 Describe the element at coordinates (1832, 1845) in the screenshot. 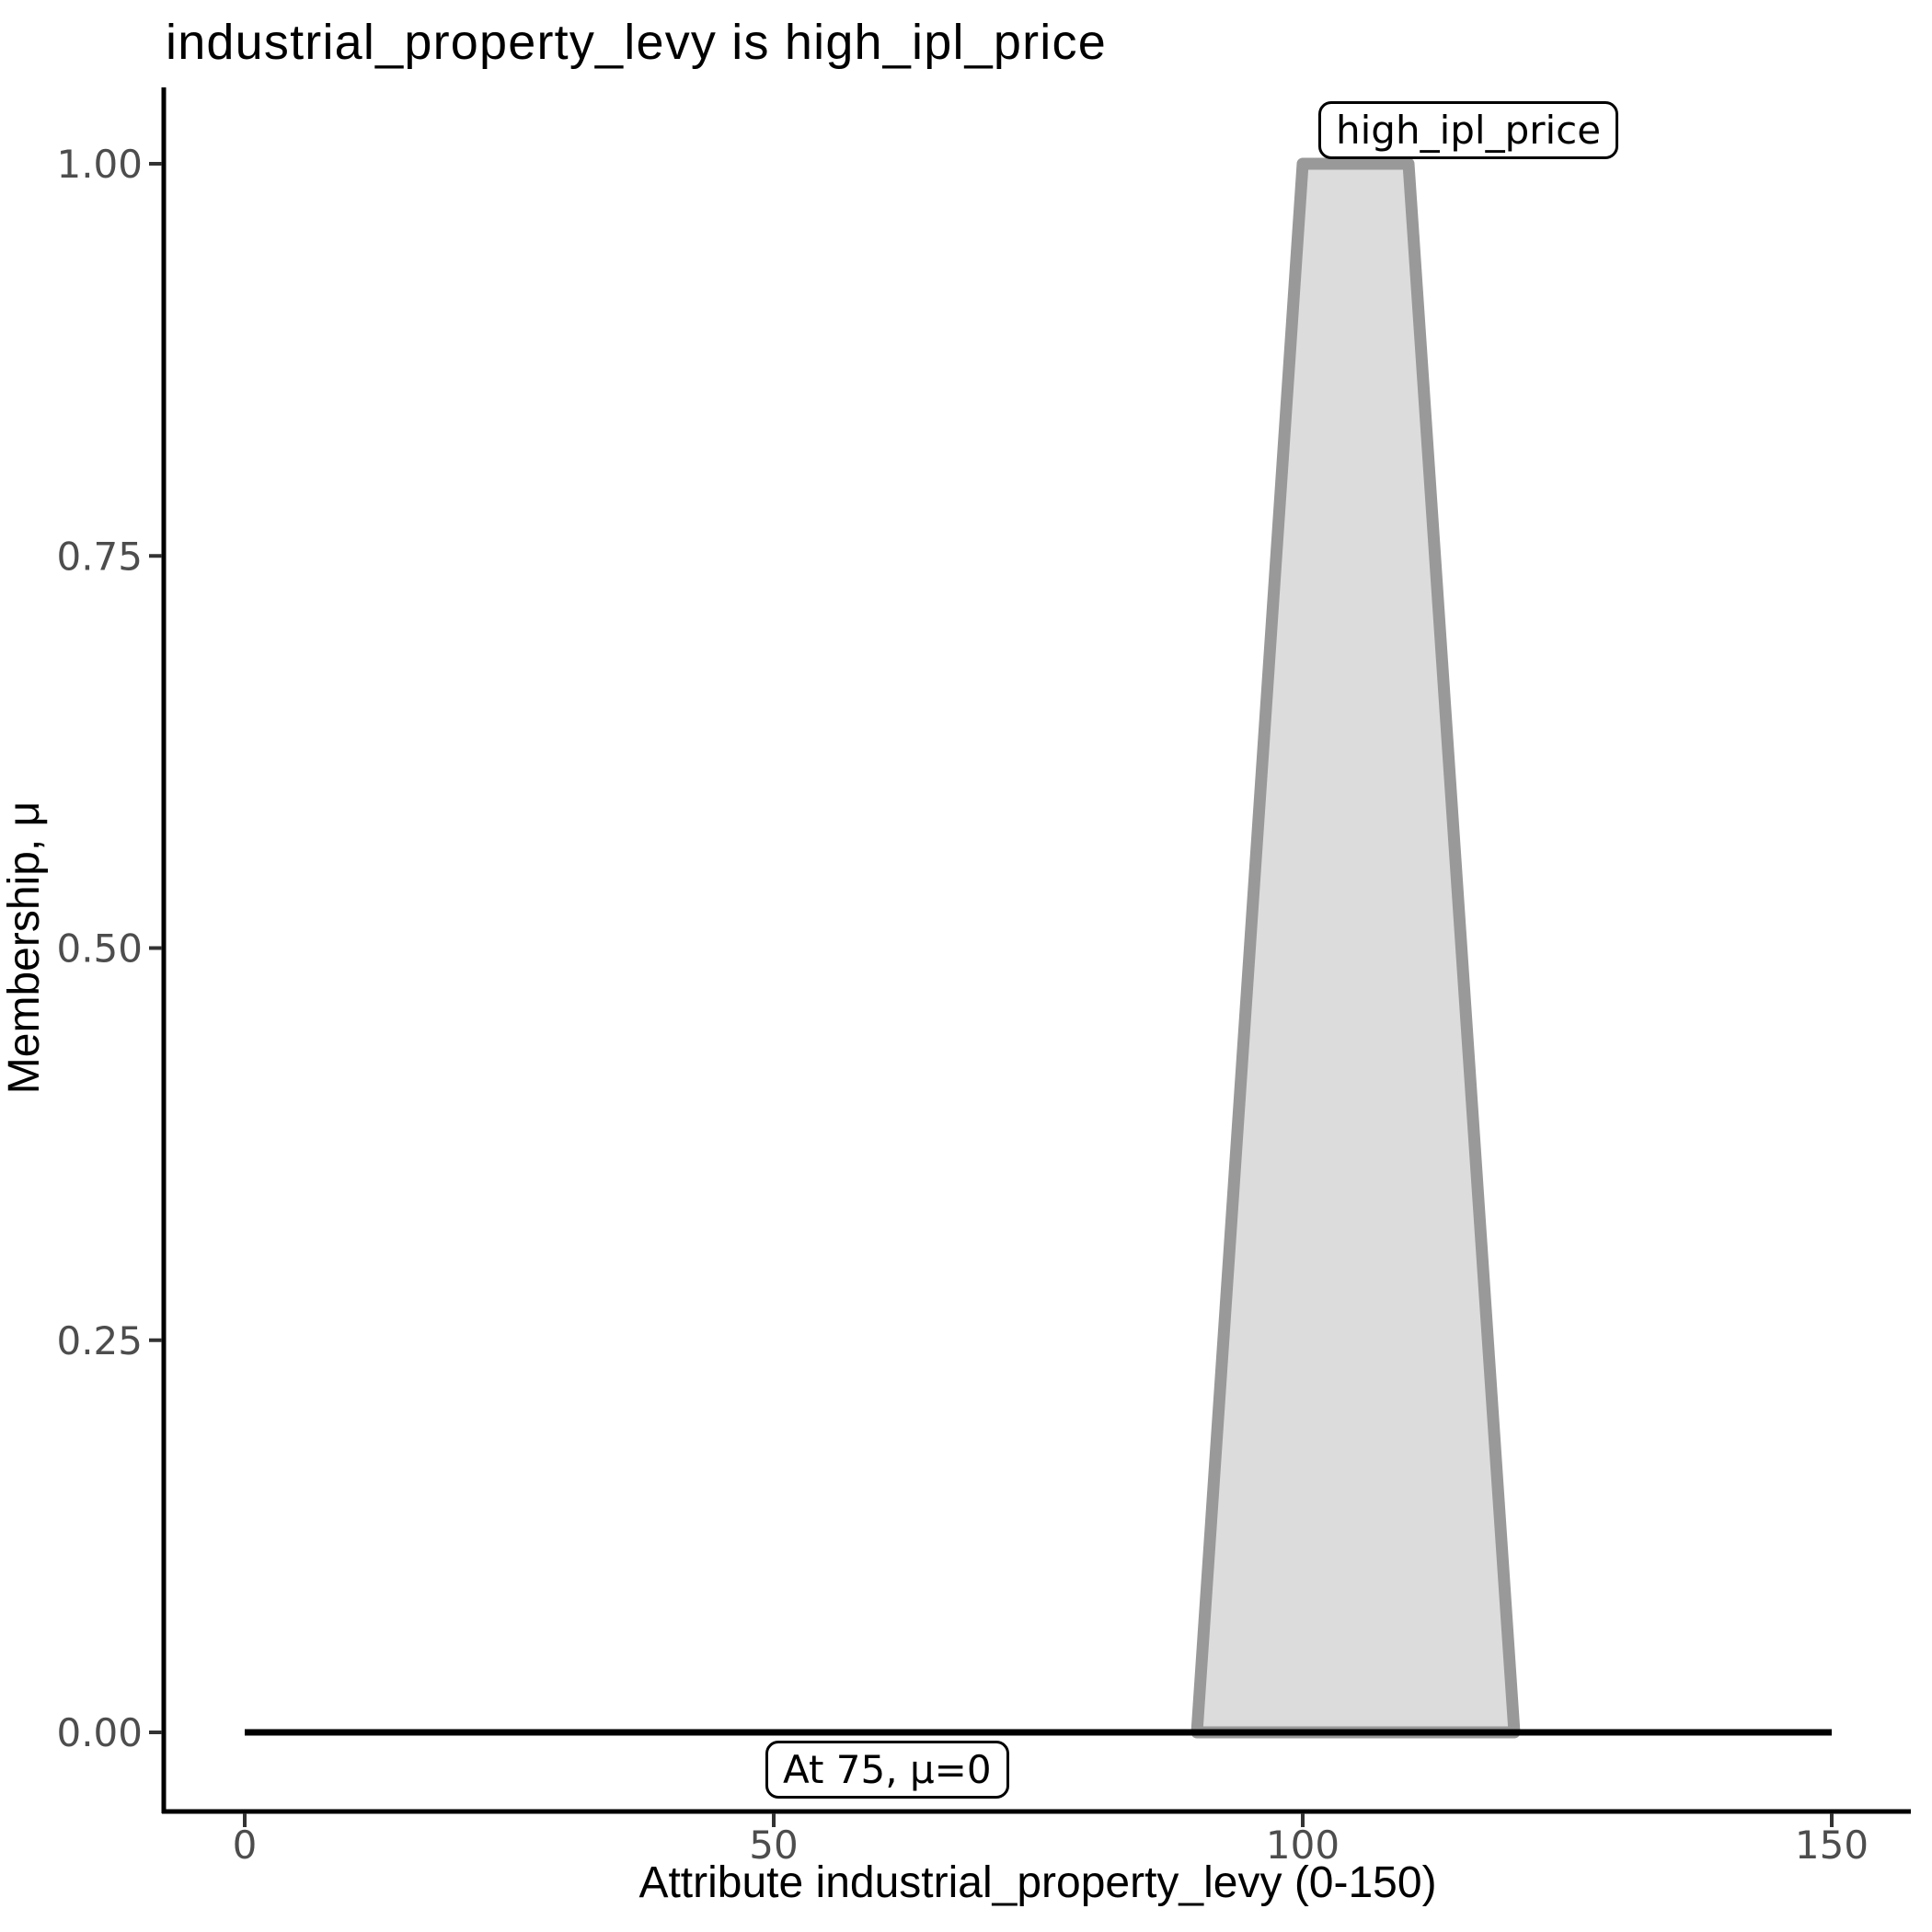

I see `x-tick-label: 150` at that location.